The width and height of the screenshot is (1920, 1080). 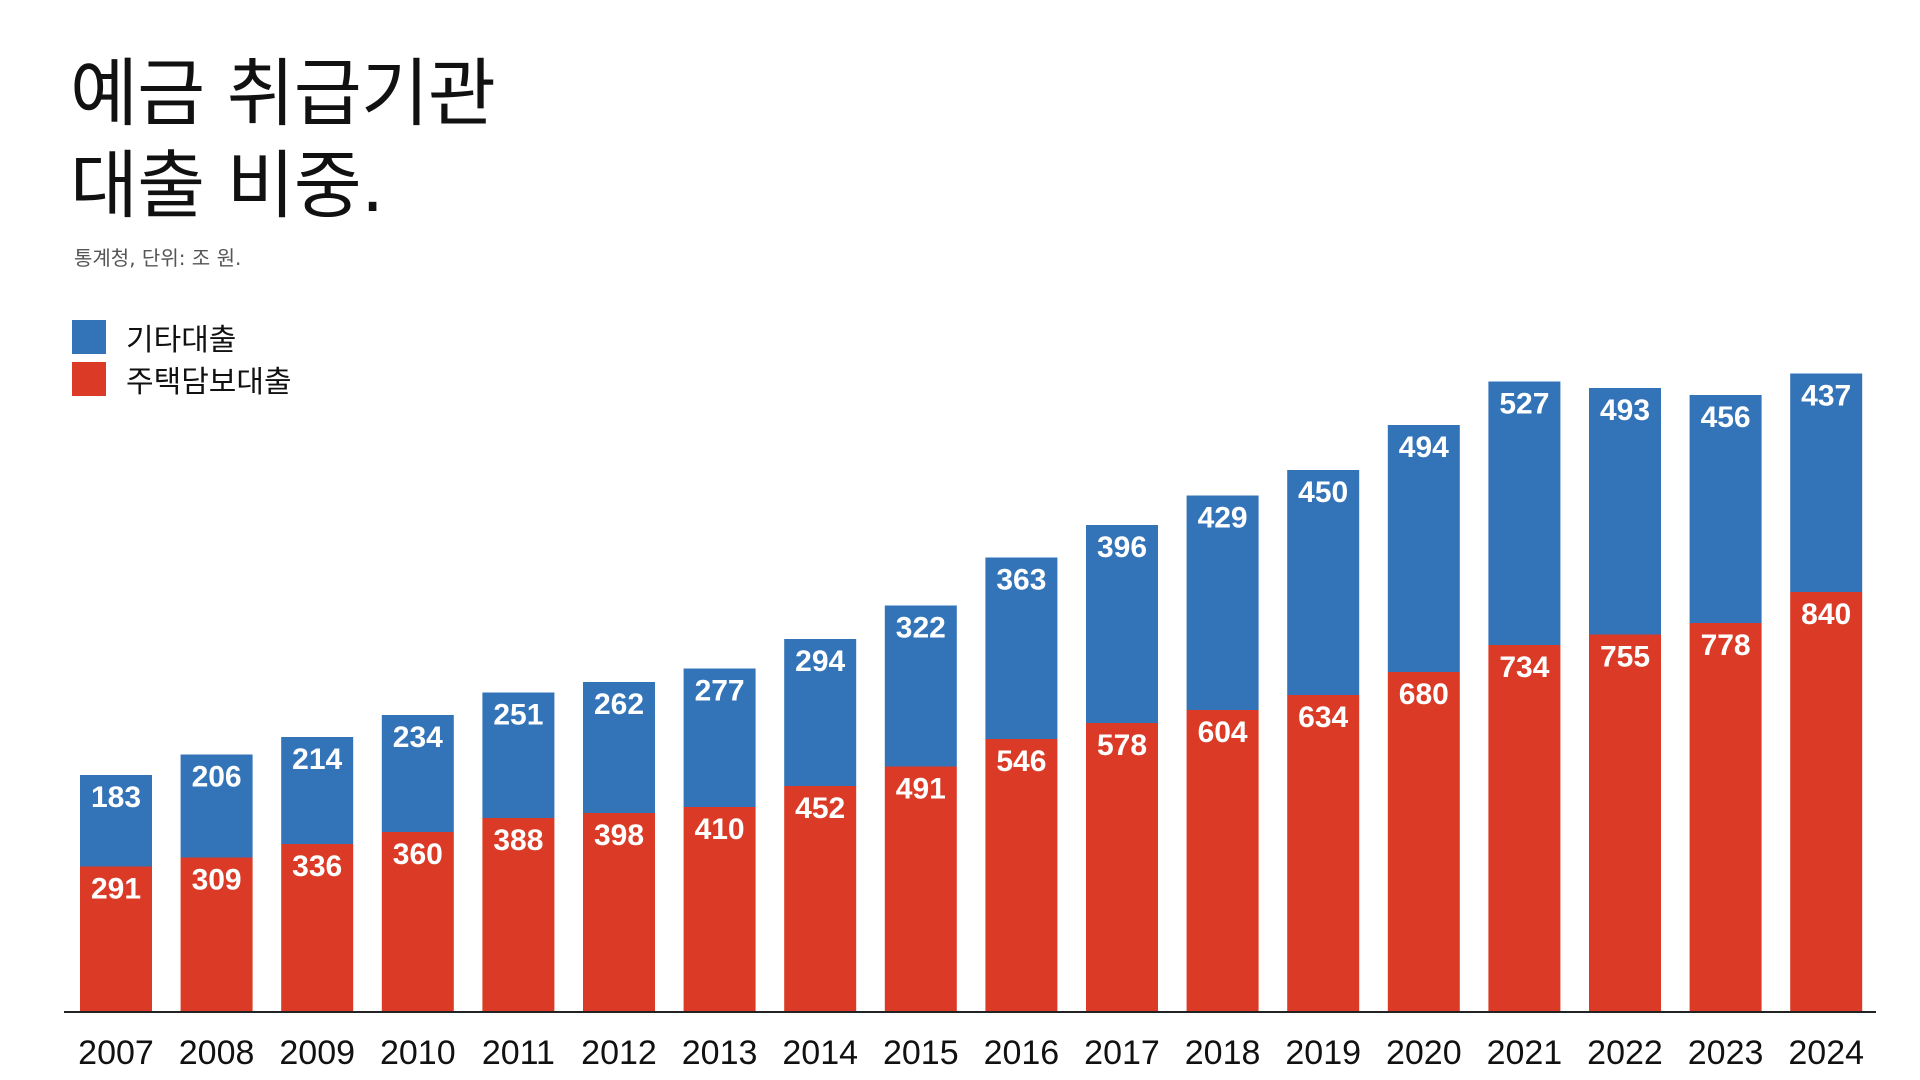 I want to click on bar-other-2015, so click(x=920, y=686).